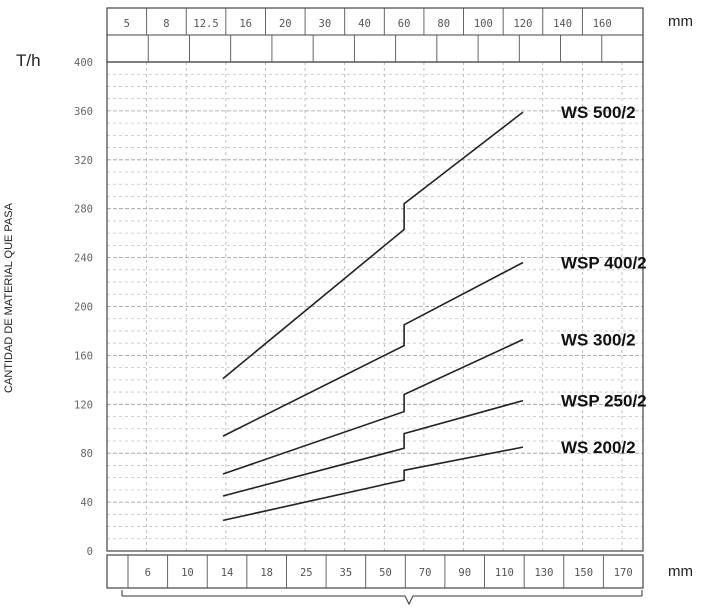 This screenshot has height=612, width=701. Describe the element at coordinates (604, 262) in the screenshot. I see `series-label: WSP 400/2` at that location.